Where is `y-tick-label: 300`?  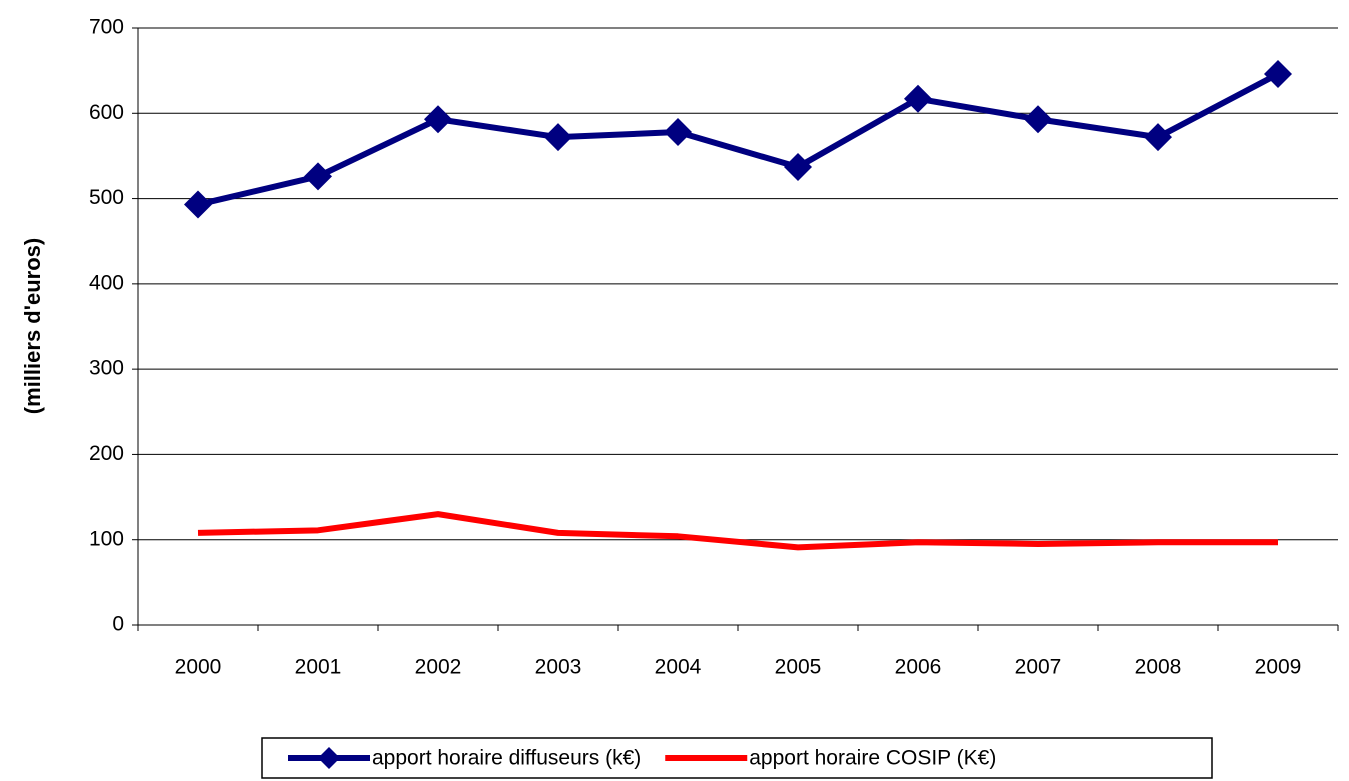
y-tick-label: 300 is located at coordinates (106, 368).